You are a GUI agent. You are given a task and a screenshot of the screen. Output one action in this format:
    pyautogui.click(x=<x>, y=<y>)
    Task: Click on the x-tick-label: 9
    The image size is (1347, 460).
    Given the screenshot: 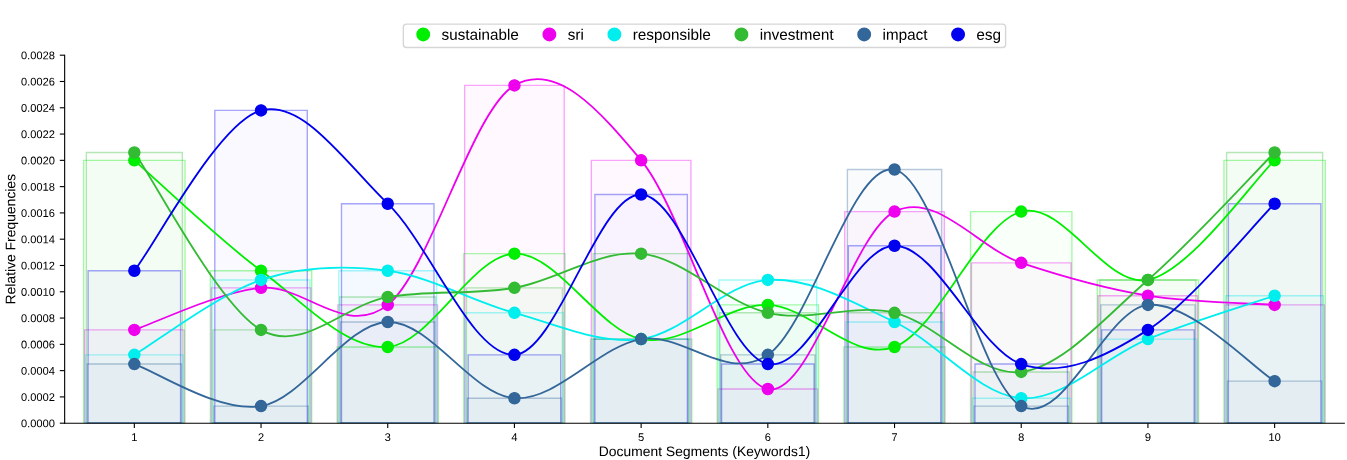 What is the action you would take?
    pyautogui.click(x=1148, y=437)
    